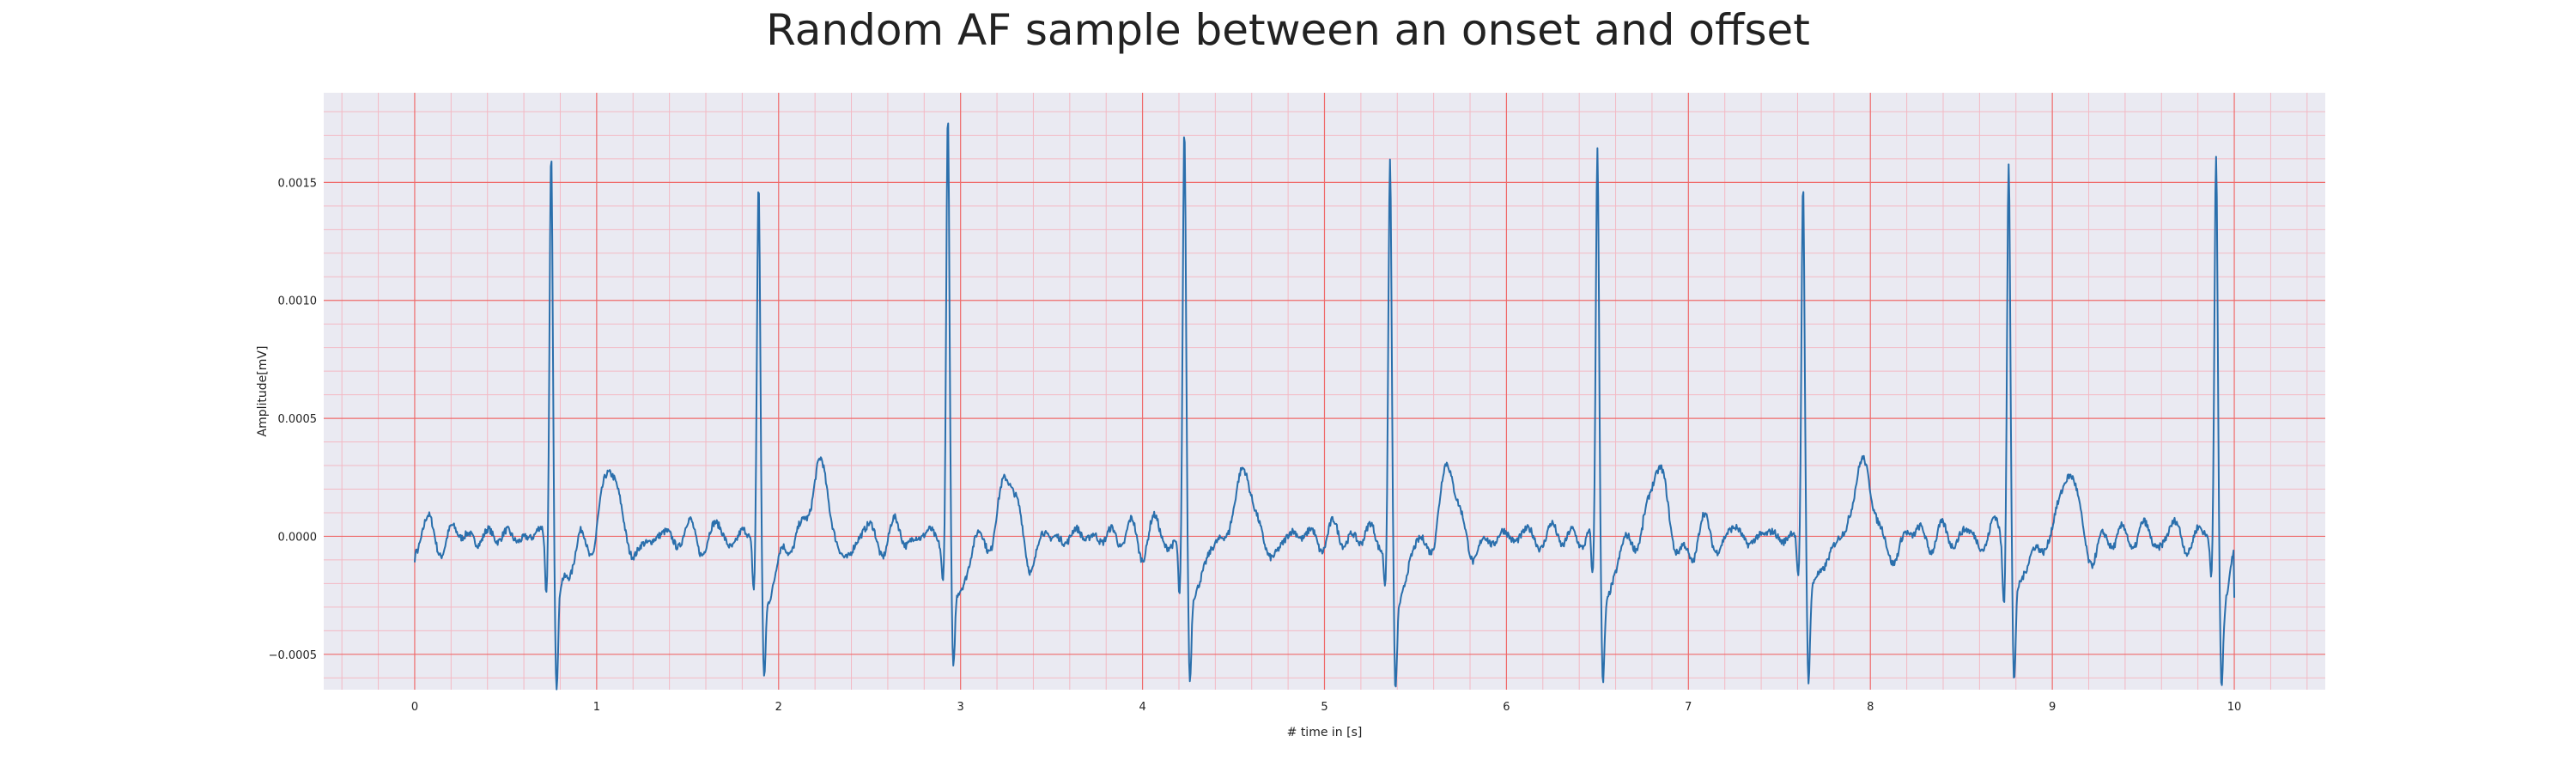 The width and height of the screenshot is (2576, 773). What do you see at coordinates (1689, 707) in the screenshot?
I see `x-tick-label: 7` at bounding box center [1689, 707].